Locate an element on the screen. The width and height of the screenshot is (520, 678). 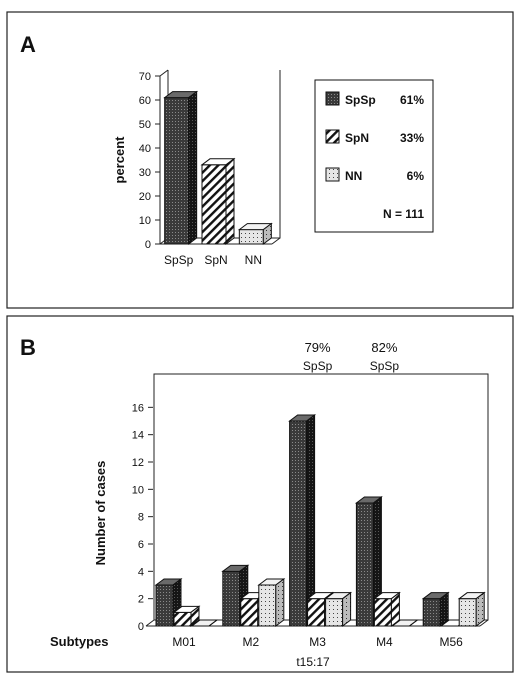
chart-a-y-tick-label: 50 is located at coordinates (145, 125).